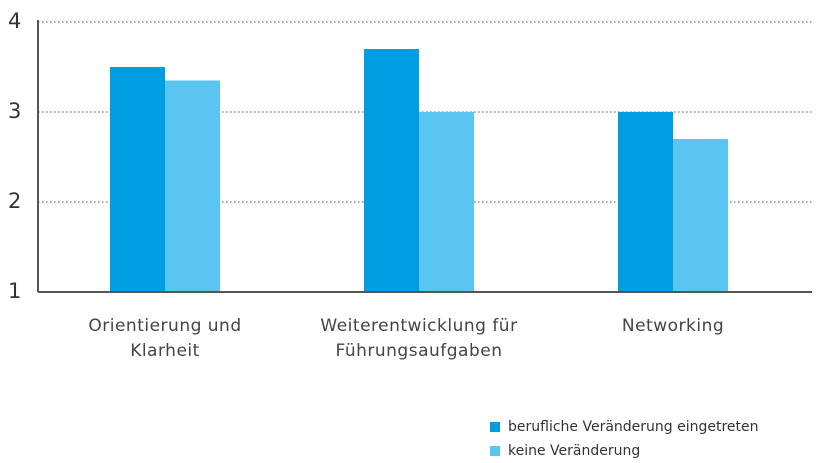 The image size is (824, 463). I want to click on legend-label: keine Veränderung, so click(574, 451).